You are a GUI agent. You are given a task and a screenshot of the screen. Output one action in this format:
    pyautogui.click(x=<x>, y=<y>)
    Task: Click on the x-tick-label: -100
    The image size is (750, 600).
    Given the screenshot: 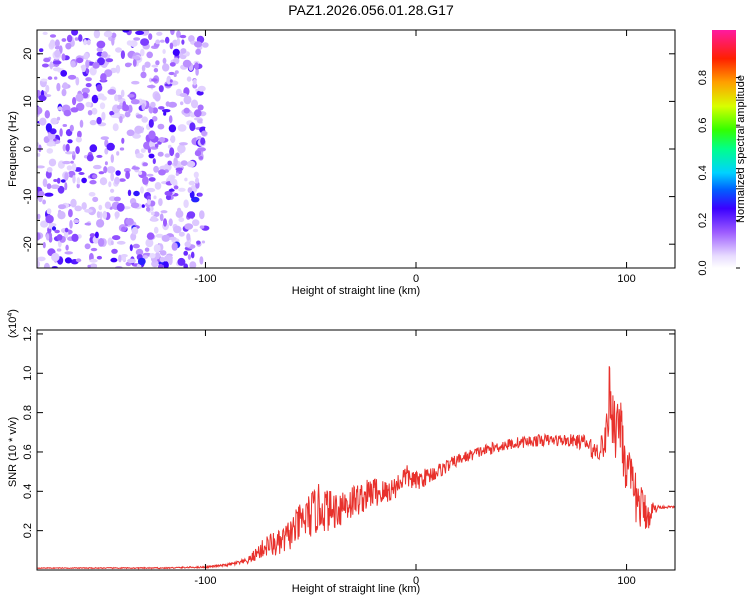 What is the action you would take?
    pyautogui.click(x=205, y=279)
    